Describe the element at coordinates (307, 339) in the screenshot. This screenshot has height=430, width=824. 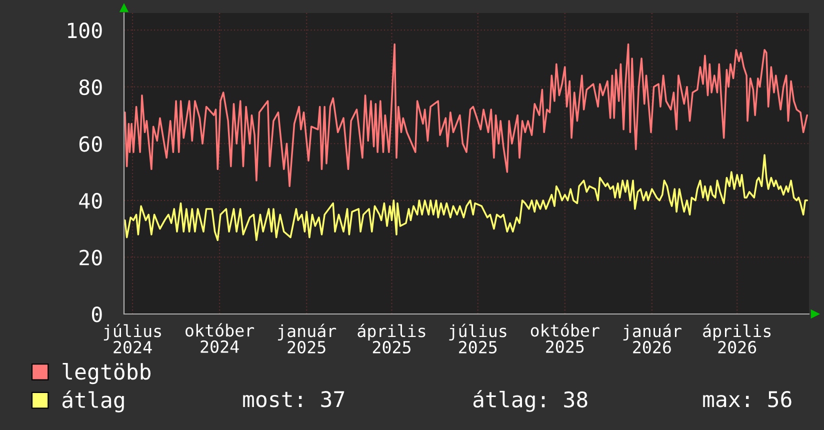
I see `x-tick-label: január 2025` at that location.